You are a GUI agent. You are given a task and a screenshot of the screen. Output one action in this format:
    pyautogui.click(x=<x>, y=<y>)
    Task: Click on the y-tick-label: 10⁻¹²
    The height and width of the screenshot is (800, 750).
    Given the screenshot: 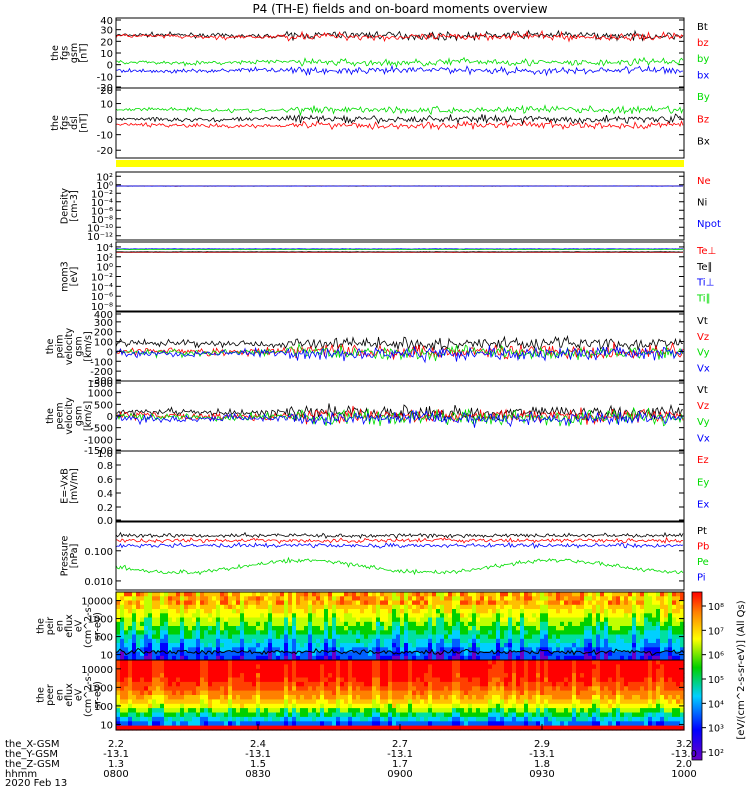 What is the action you would take?
    pyautogui.click(x=100, y=237)
    